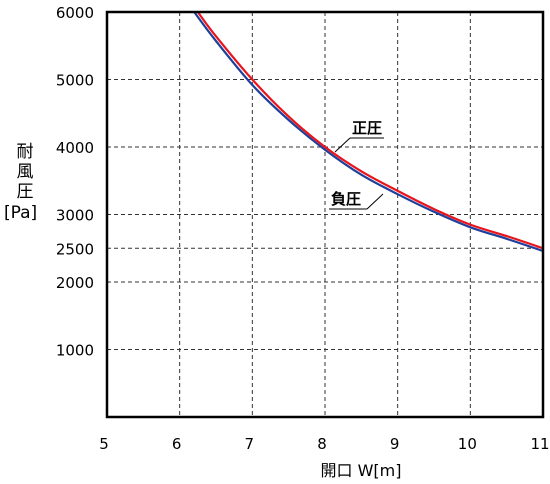 The width and height of the screenshot is (550, 484). I want to click on series-label: 負圧, so click(346, 199).